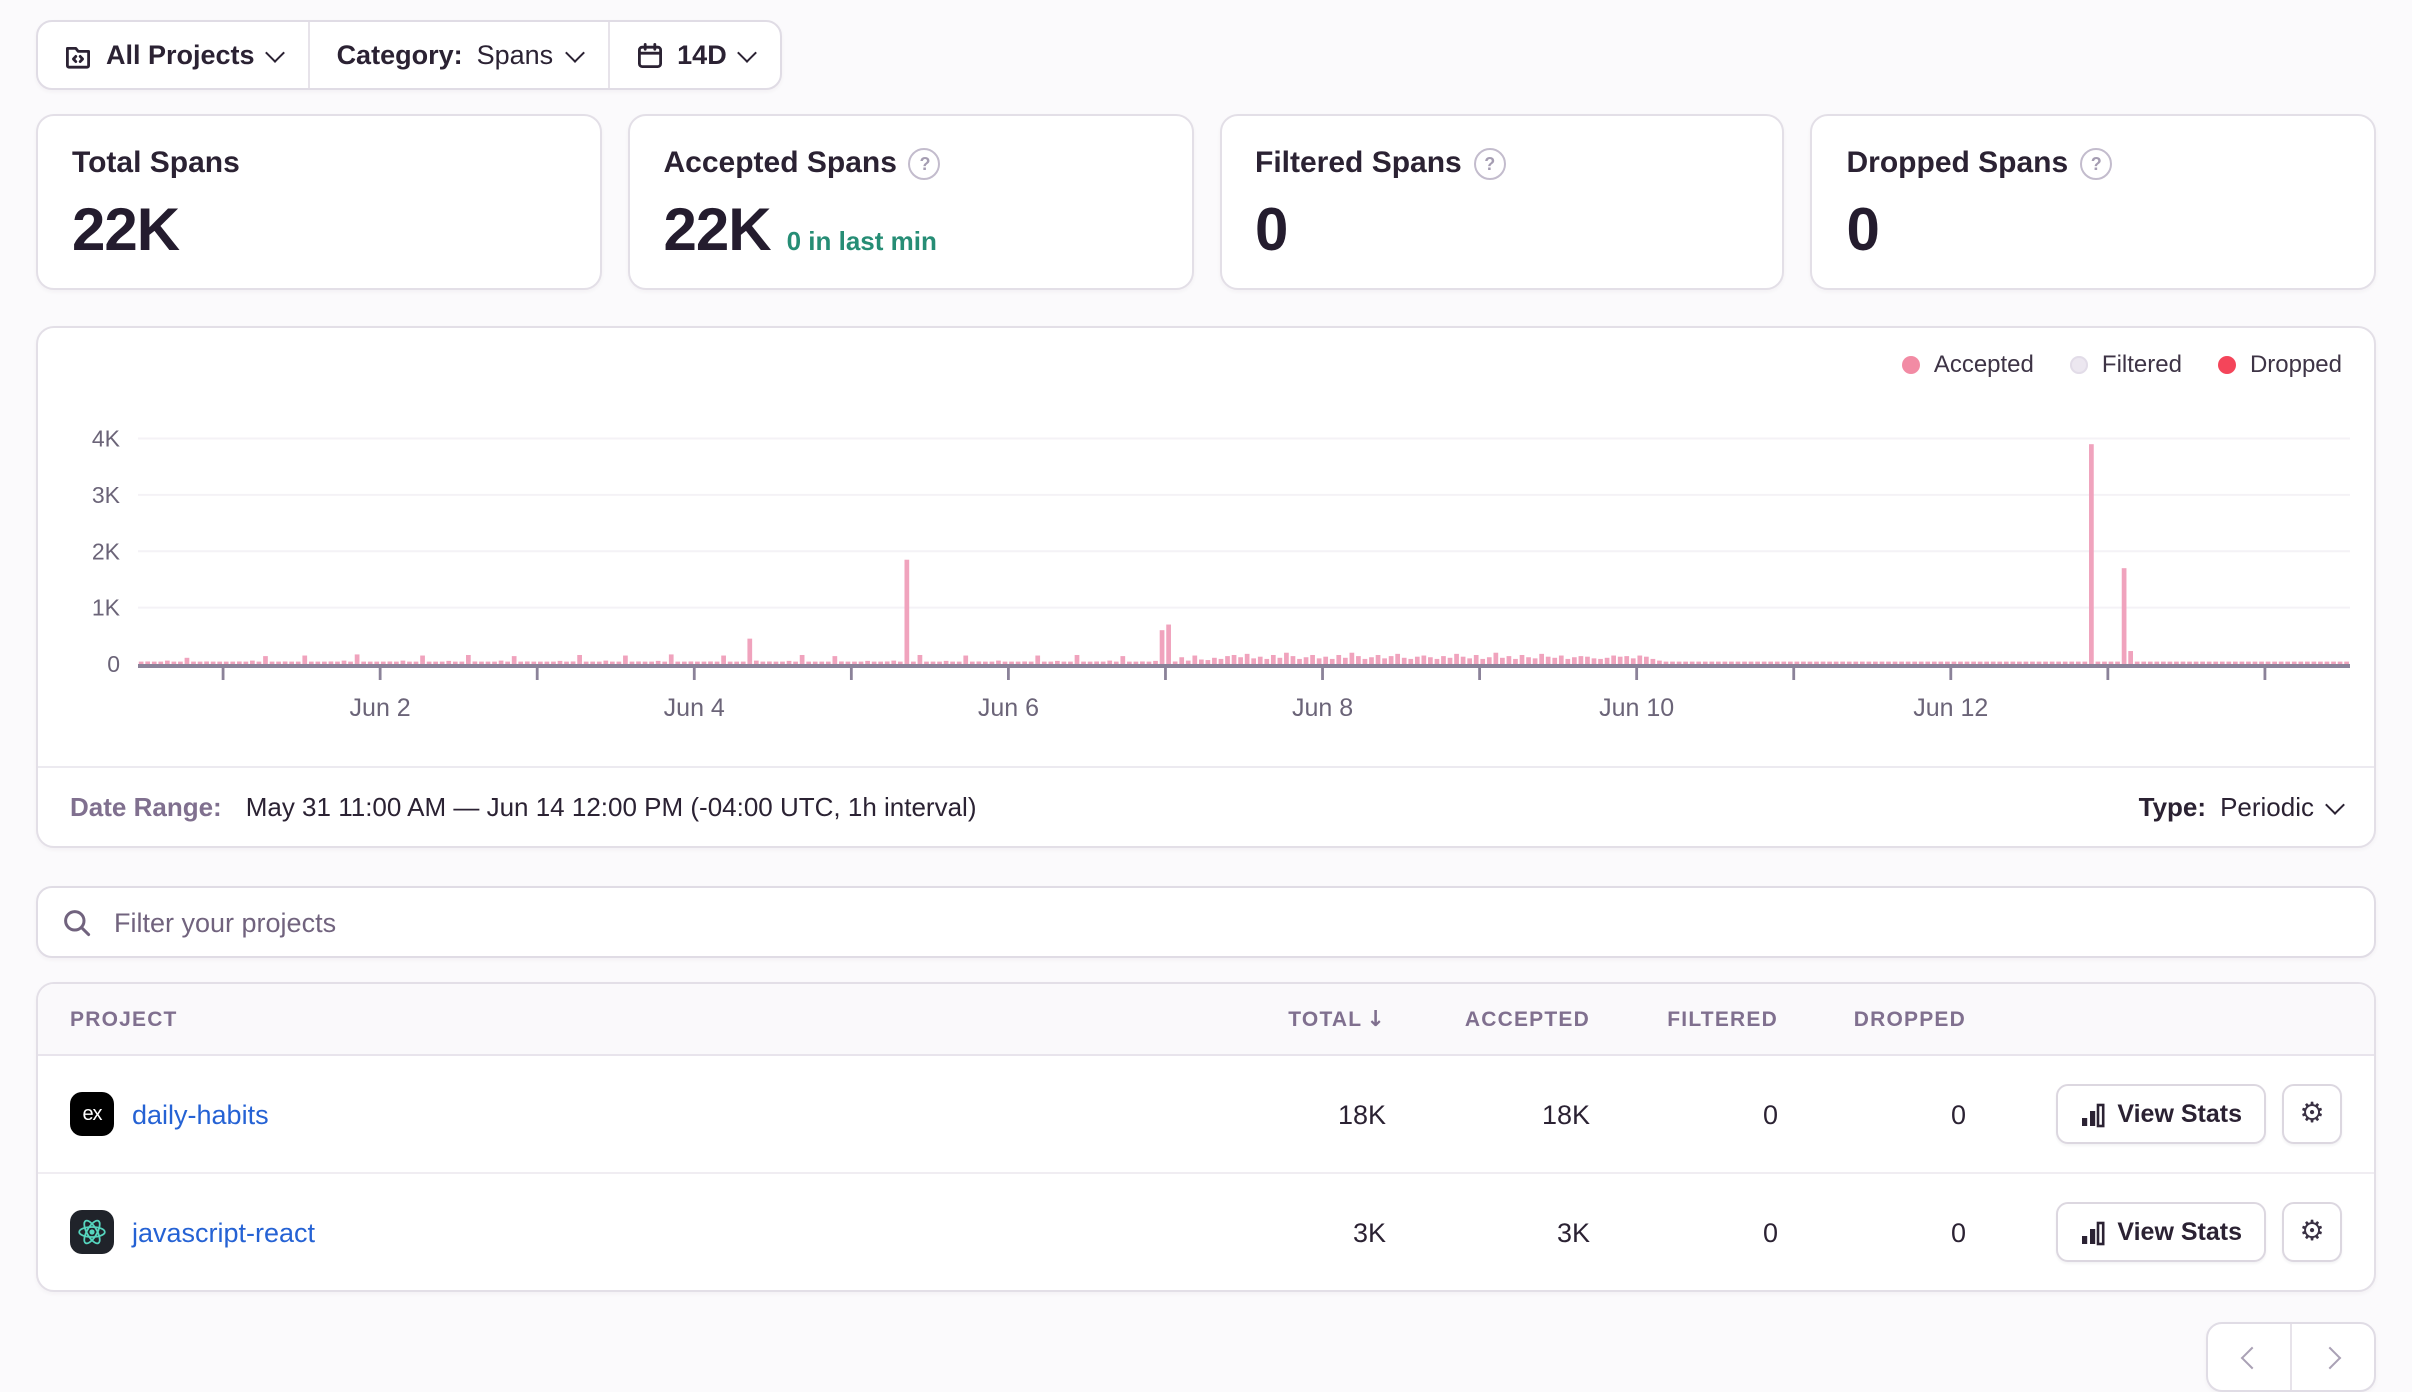 Image resolution: width=2412 pixels, height=1392 pixels. What do you see at coordinates (1573, 1232) in the screenshot?
I see `accepted-value: 3K` at bounding box center [1573, 1232].